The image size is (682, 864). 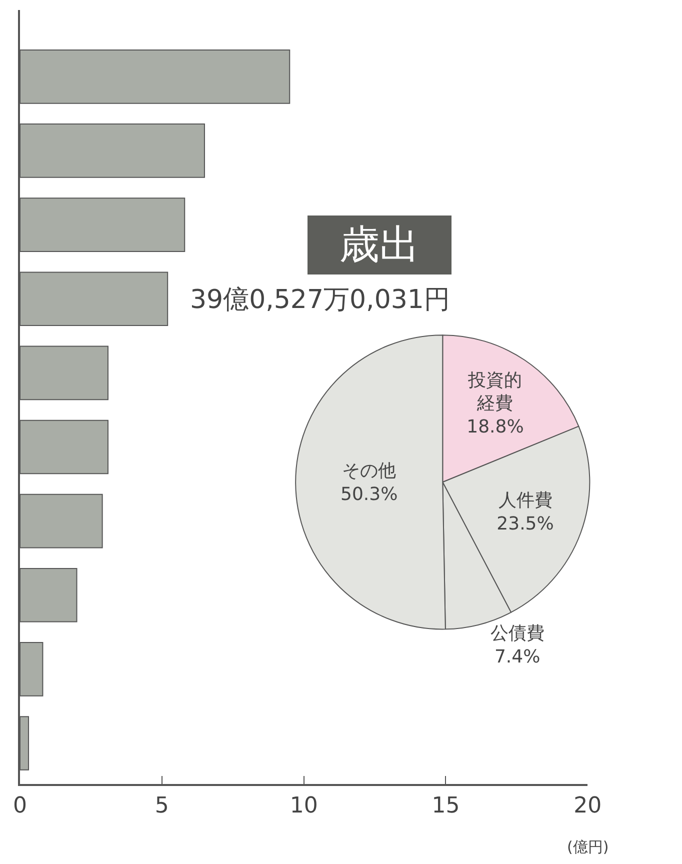 I want to click on x-tick-label: 20, so click(x=588, y=805).